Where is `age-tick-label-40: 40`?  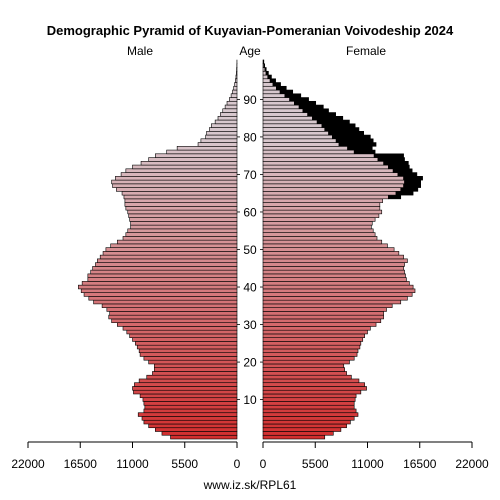
age-tick-label-40: 40 is located at coordinates (250, 288).